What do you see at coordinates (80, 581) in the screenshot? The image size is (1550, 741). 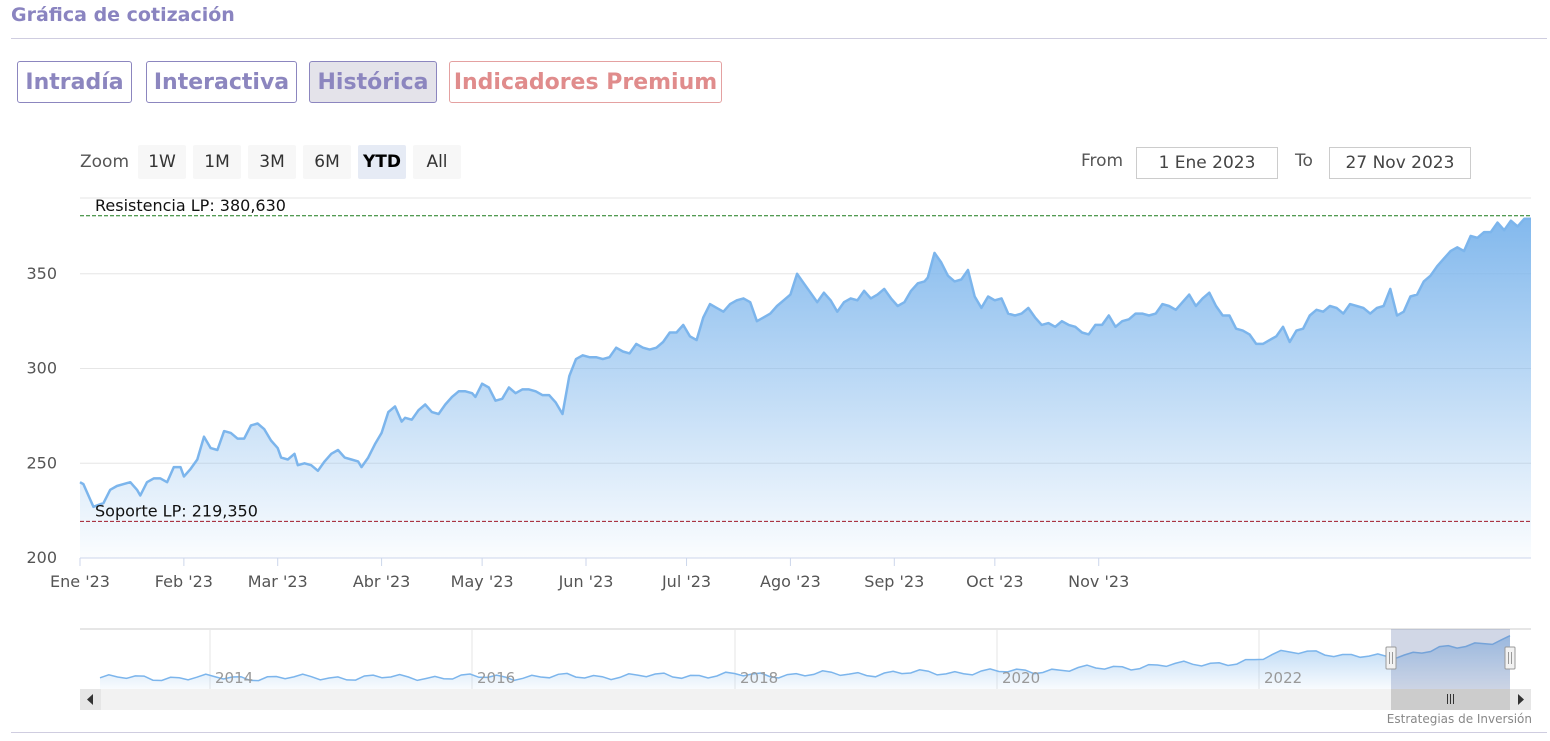 I see `x-tick-label: Ene '23` at bounding box center [80, 581].